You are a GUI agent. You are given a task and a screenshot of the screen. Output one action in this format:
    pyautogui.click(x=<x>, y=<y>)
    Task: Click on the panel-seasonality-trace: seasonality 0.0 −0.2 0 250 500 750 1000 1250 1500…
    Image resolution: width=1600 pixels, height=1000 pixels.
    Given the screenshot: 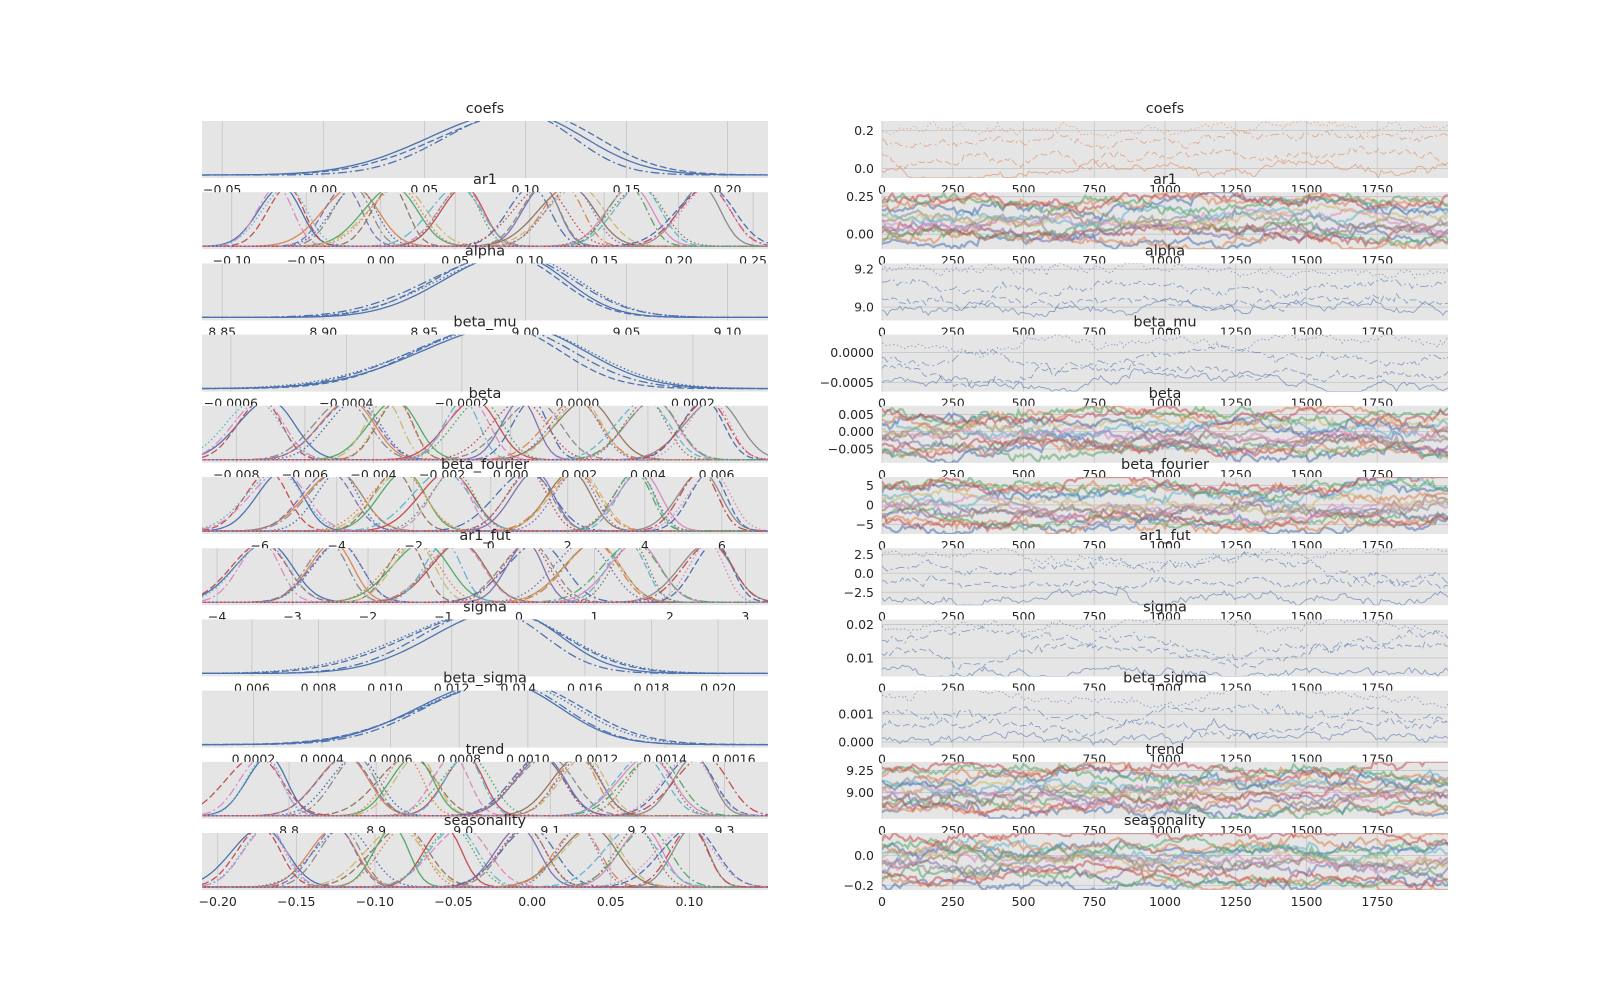 What is the action you would take?
    pyautogui.click(x=1146, y=861)
    